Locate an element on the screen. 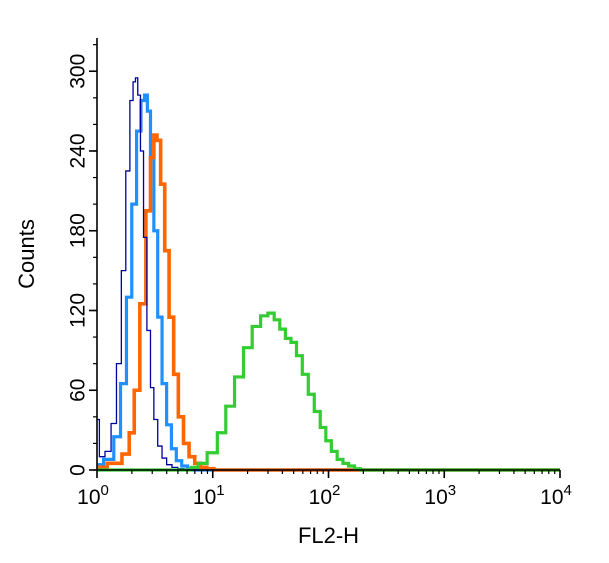 This screenshot has width=609, height=563. y-tick-label: 120 is located at coordinates (78, 310).